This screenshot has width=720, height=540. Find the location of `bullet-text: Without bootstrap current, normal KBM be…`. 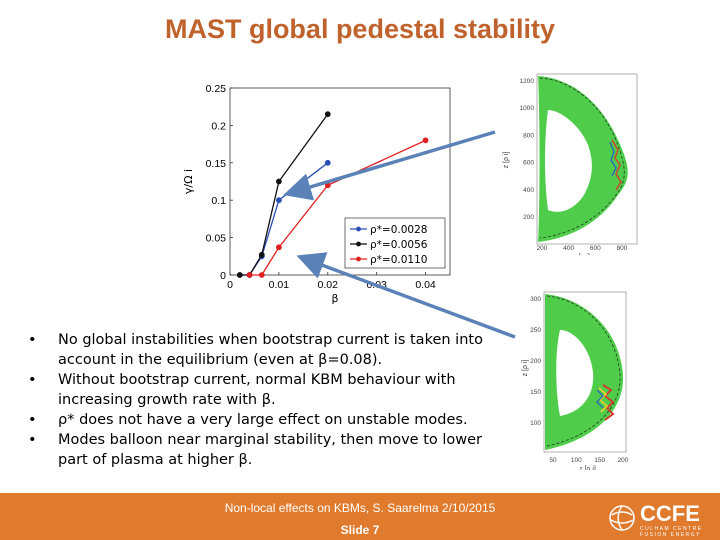

bullet-text: Without bootstrap current, normal KBM be… is located at coordinates (257, 390).